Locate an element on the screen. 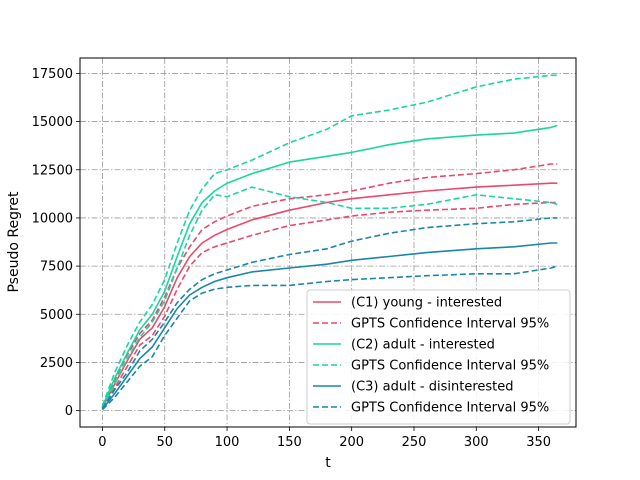 This screenshot has width=640, height=480. y-axis-label: Pseudo Regret is located at coordinates (14, 242).